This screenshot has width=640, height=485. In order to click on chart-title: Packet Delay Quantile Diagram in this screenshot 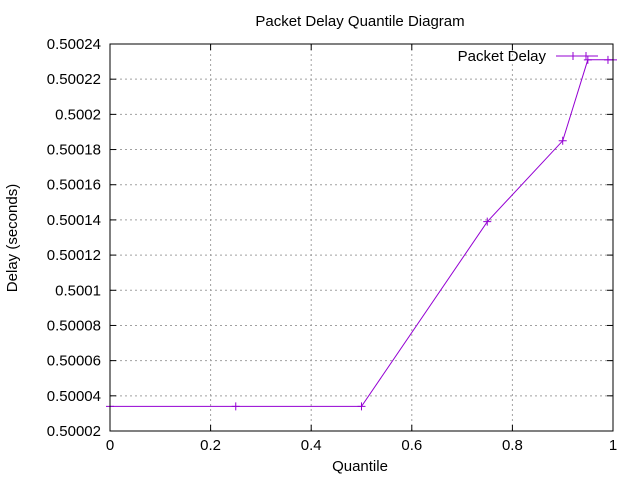, I will do `click(359, 21)`.